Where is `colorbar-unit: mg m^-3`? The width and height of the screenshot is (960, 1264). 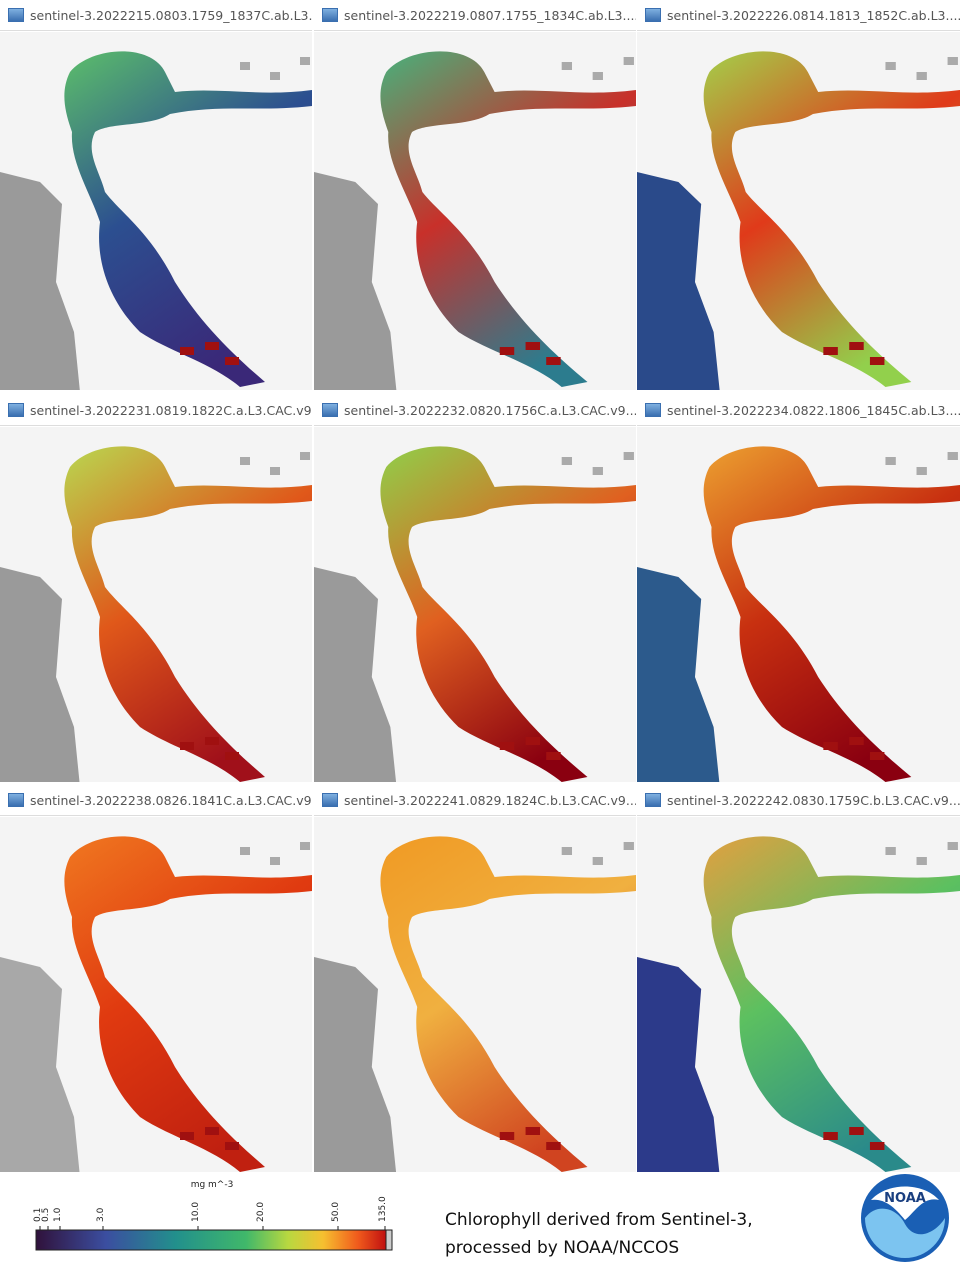
colorbar-unit: mg m^-3 is located at coordinates (212, 1185).